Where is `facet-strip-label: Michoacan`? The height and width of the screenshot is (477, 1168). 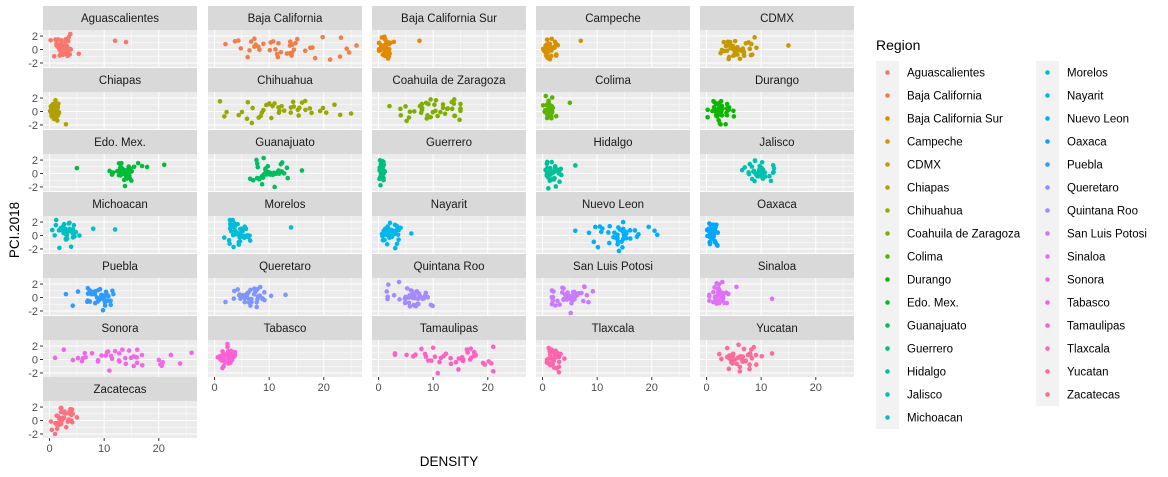
facet-strip-label: Michoacan is located at coordinates (120, 205).